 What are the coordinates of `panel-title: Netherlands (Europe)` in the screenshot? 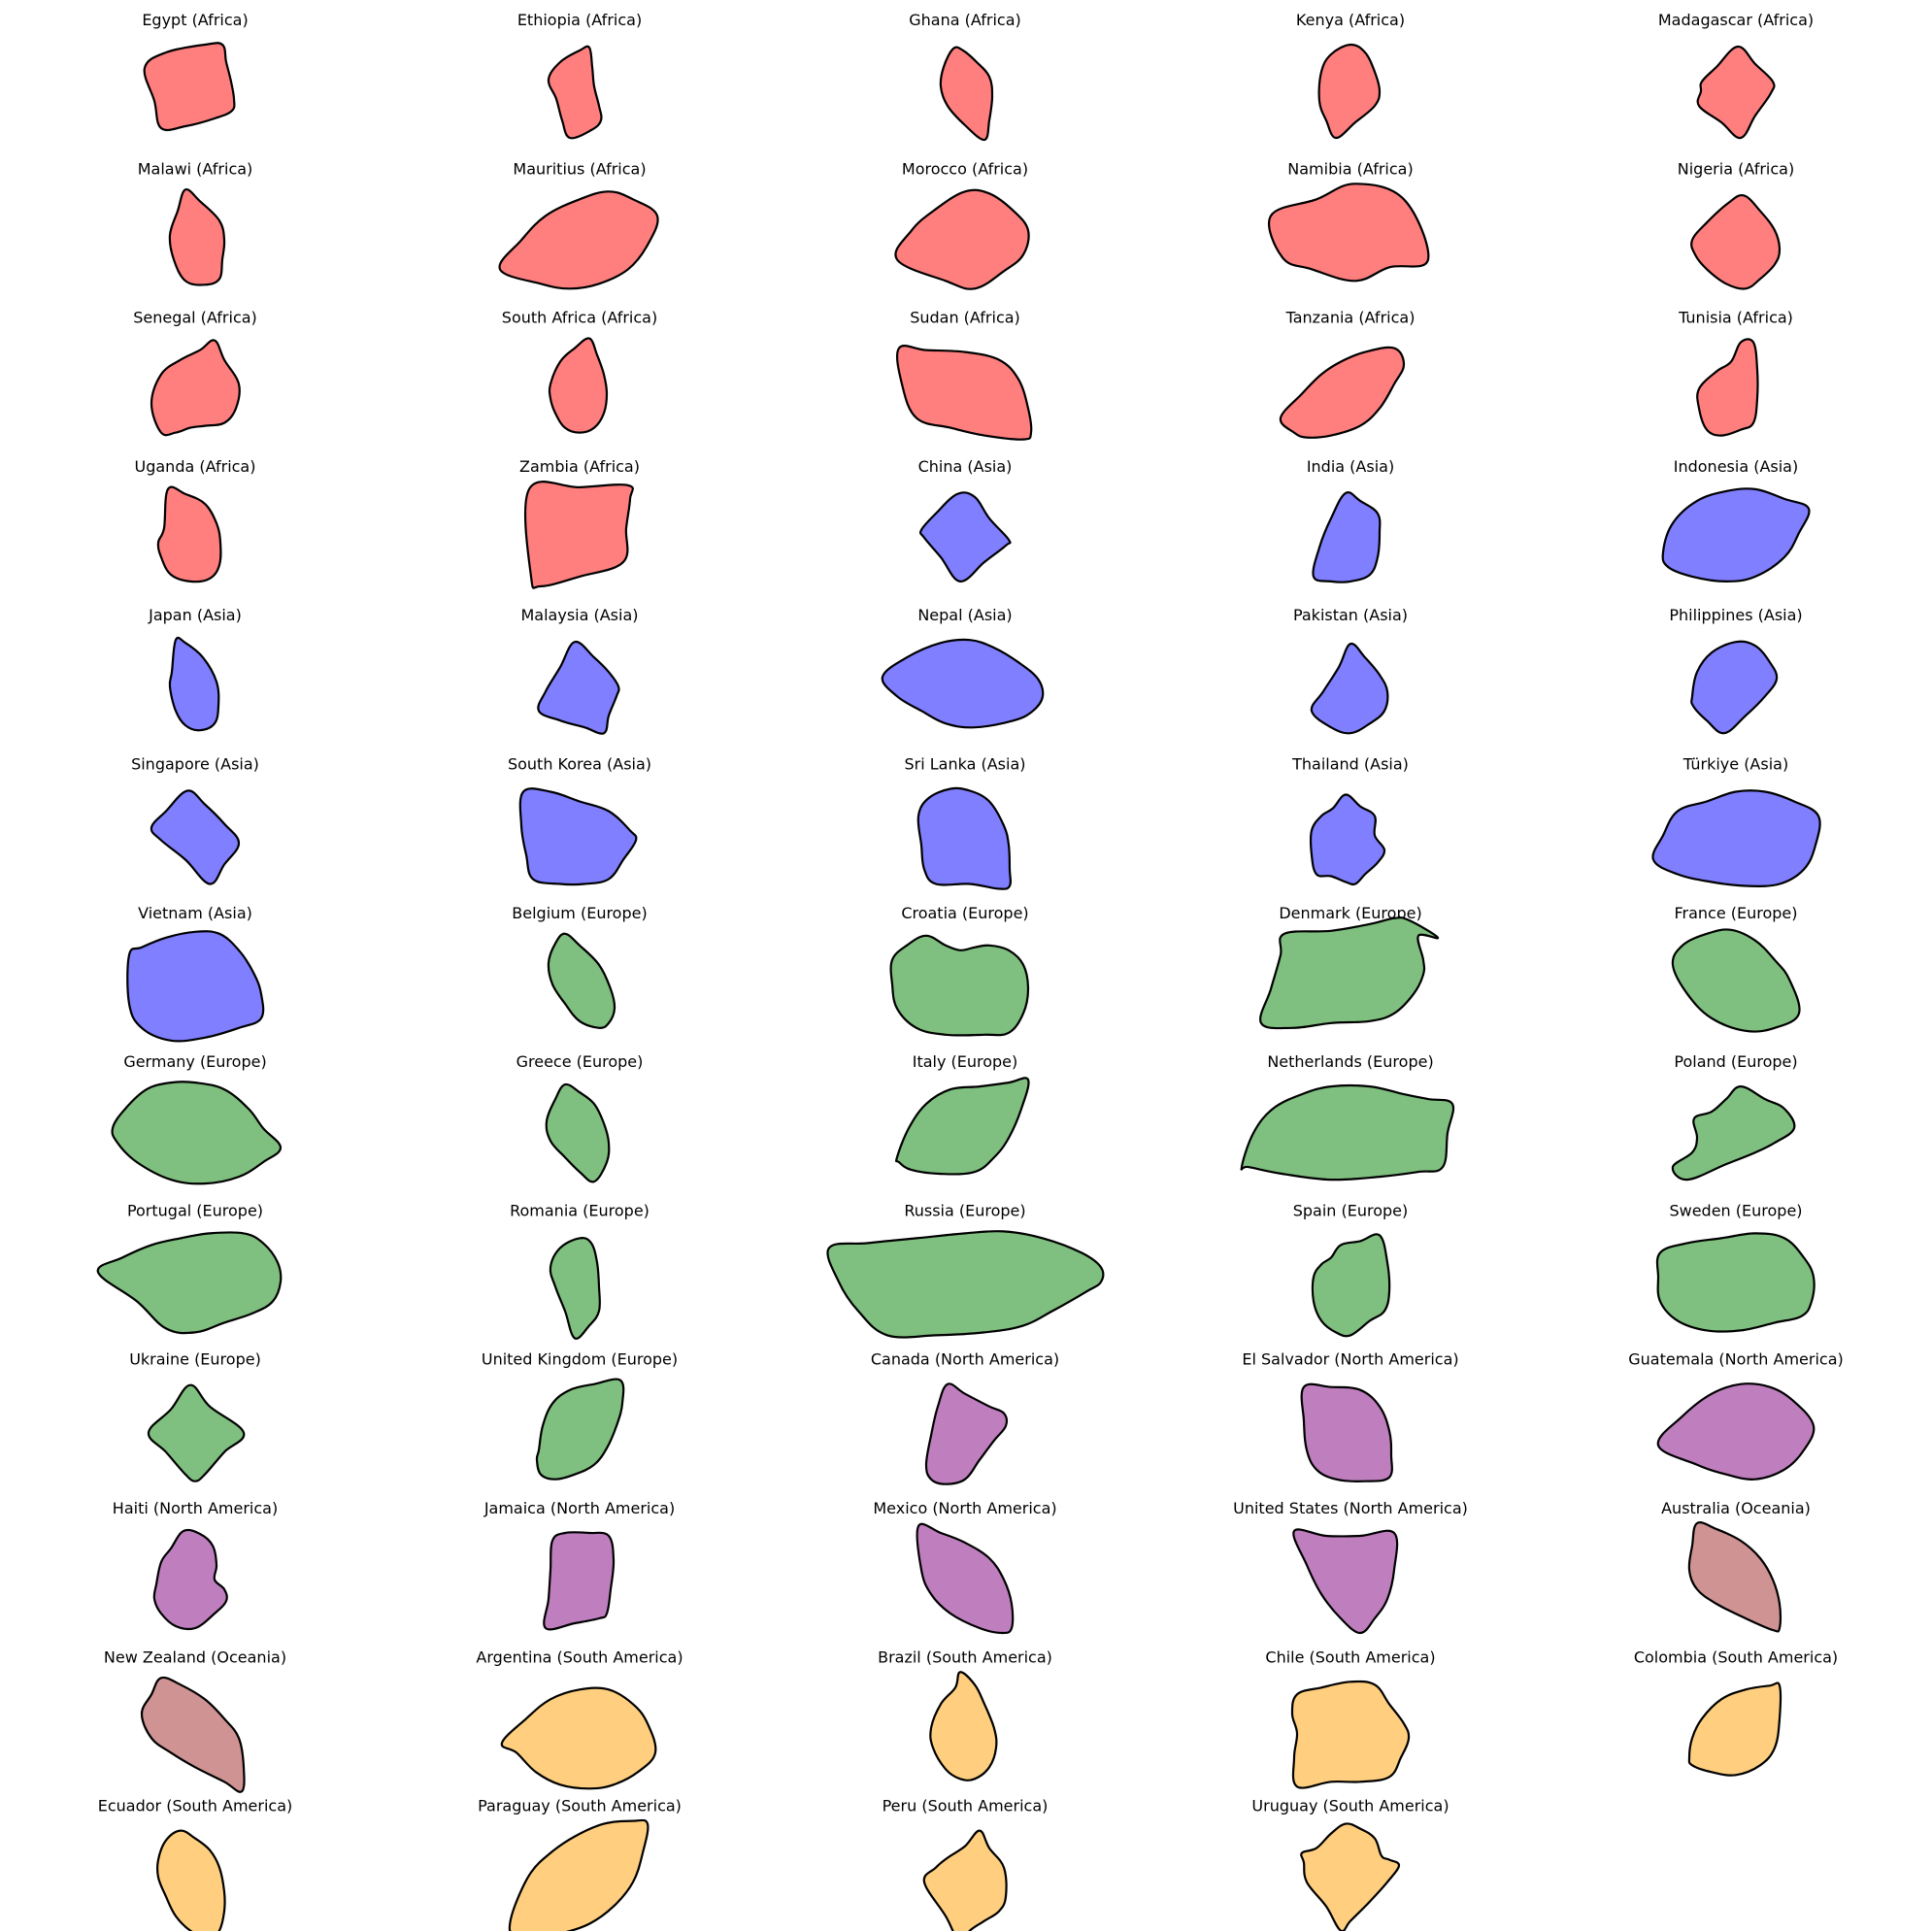 It's located at (1350, 1062).